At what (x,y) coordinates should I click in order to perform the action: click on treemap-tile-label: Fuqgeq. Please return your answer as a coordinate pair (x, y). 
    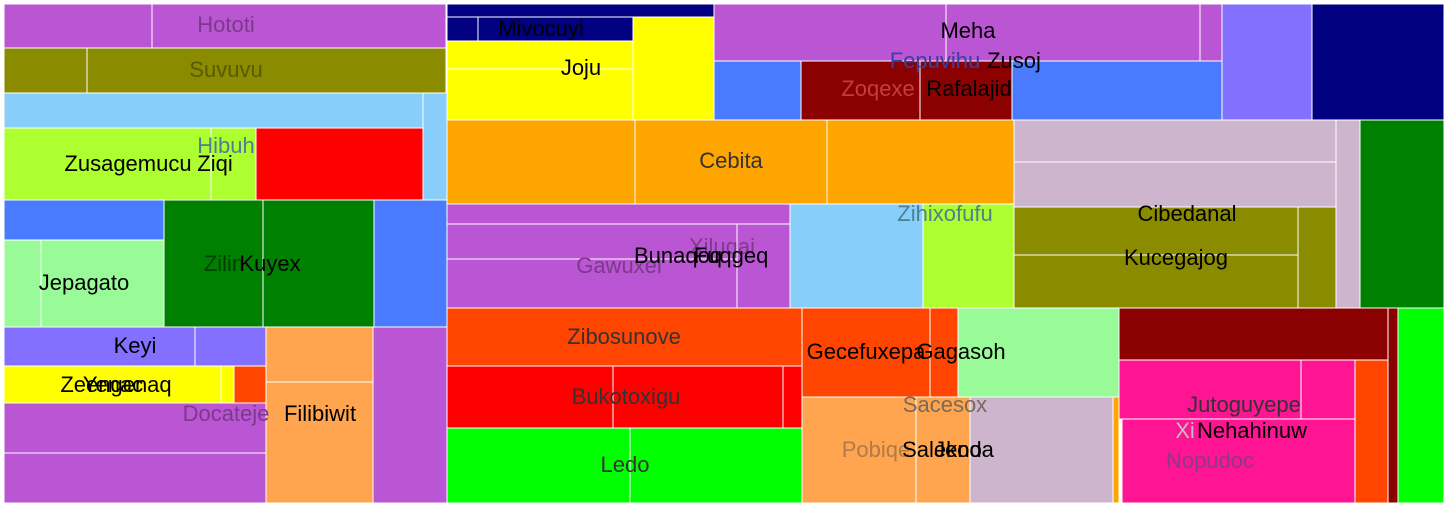
    Looking at the image, I should click on (731, 255).